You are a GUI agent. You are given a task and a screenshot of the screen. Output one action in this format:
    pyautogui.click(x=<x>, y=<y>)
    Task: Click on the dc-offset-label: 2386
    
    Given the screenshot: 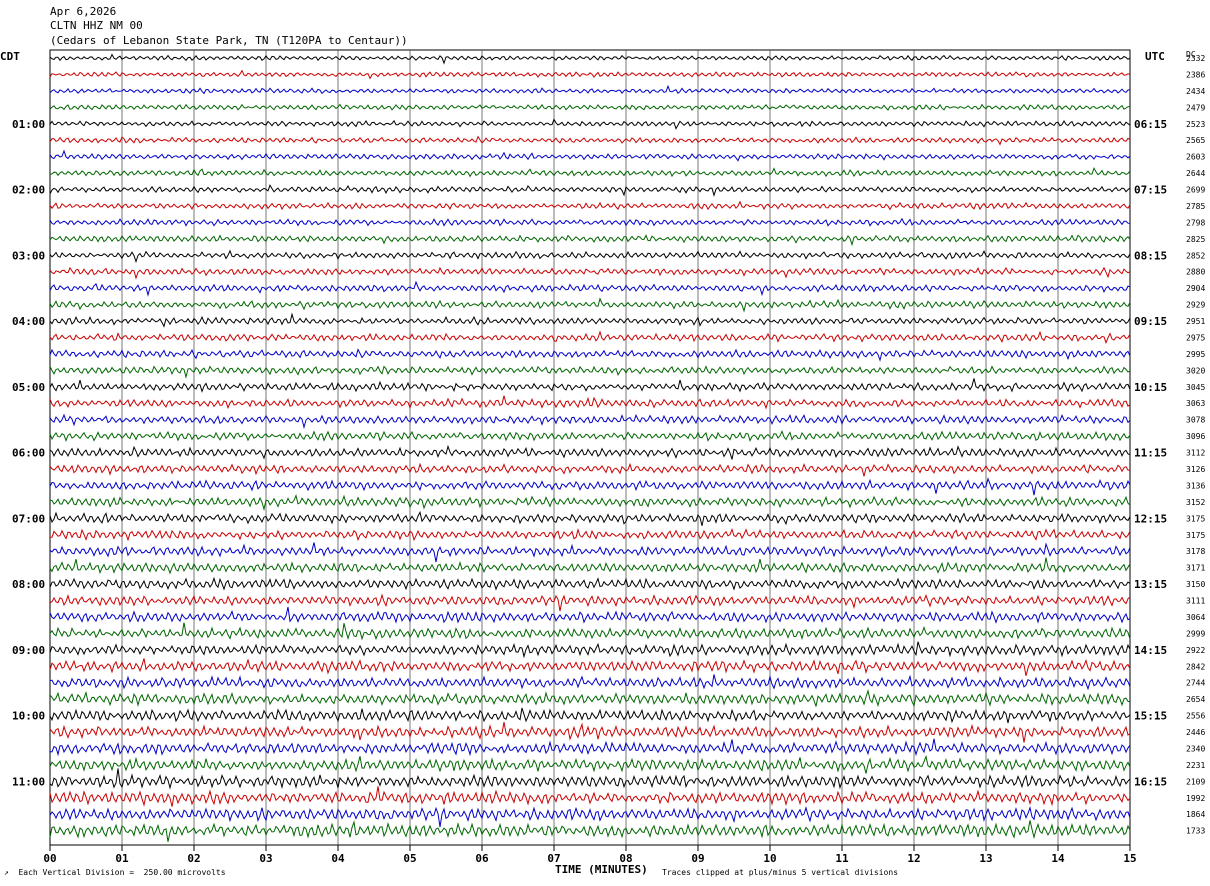 What is the action you would take?
    pyautogui.click(x=1195, y=74)
    